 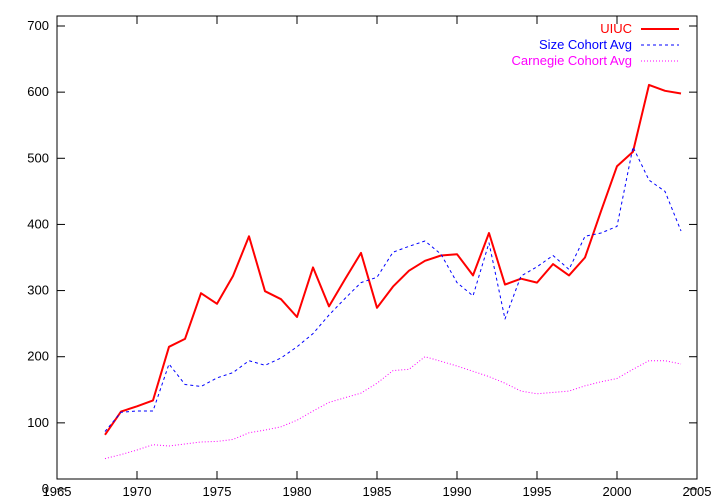 What do you see at coordinates (45, 488) in the screenshot?
I see `y-tick-label: 0` at bounding box center [45, 488].